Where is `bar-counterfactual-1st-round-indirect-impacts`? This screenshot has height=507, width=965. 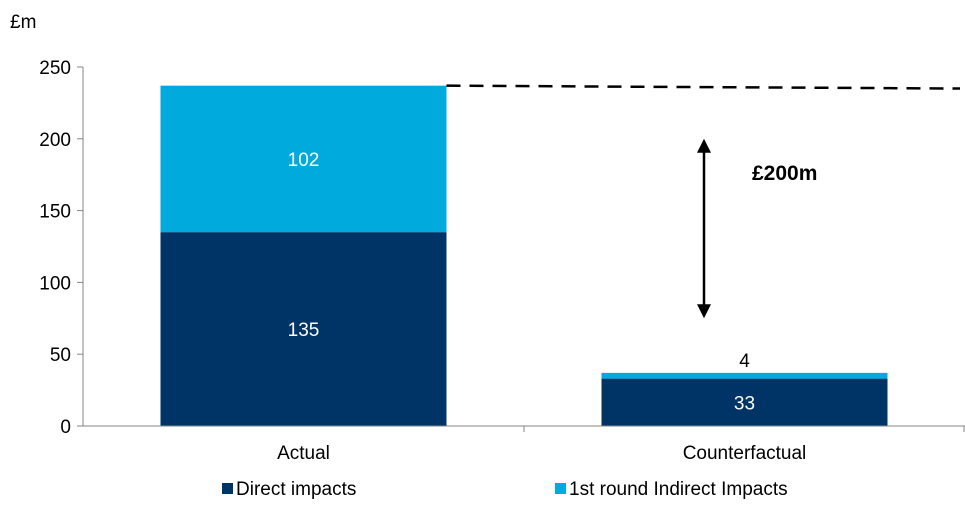
bar-counterfactual-1st-round-indirect-impacts is located at coordinates (744, 375).